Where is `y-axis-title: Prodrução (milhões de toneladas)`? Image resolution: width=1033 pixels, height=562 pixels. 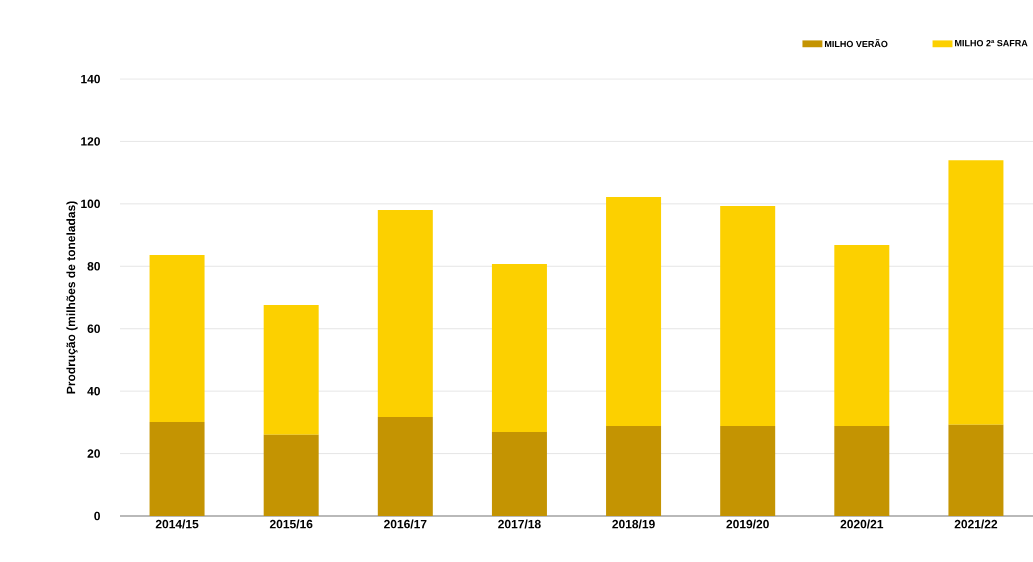 y-axis-title: Prodrução (milhões de toneladas) is located at coordinates (72, 297).